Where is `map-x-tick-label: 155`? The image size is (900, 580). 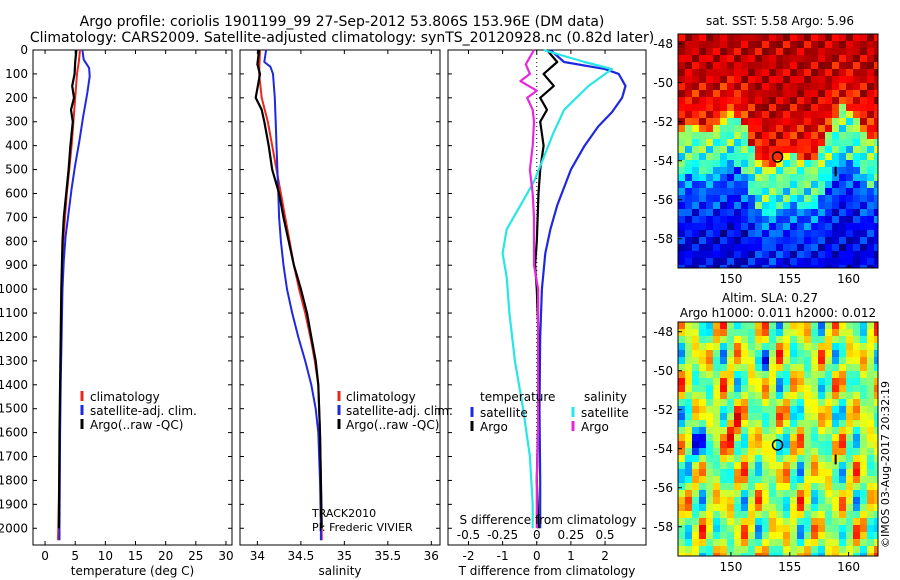
map-x-tick-label: 155 is located at coordinates (789, 567).